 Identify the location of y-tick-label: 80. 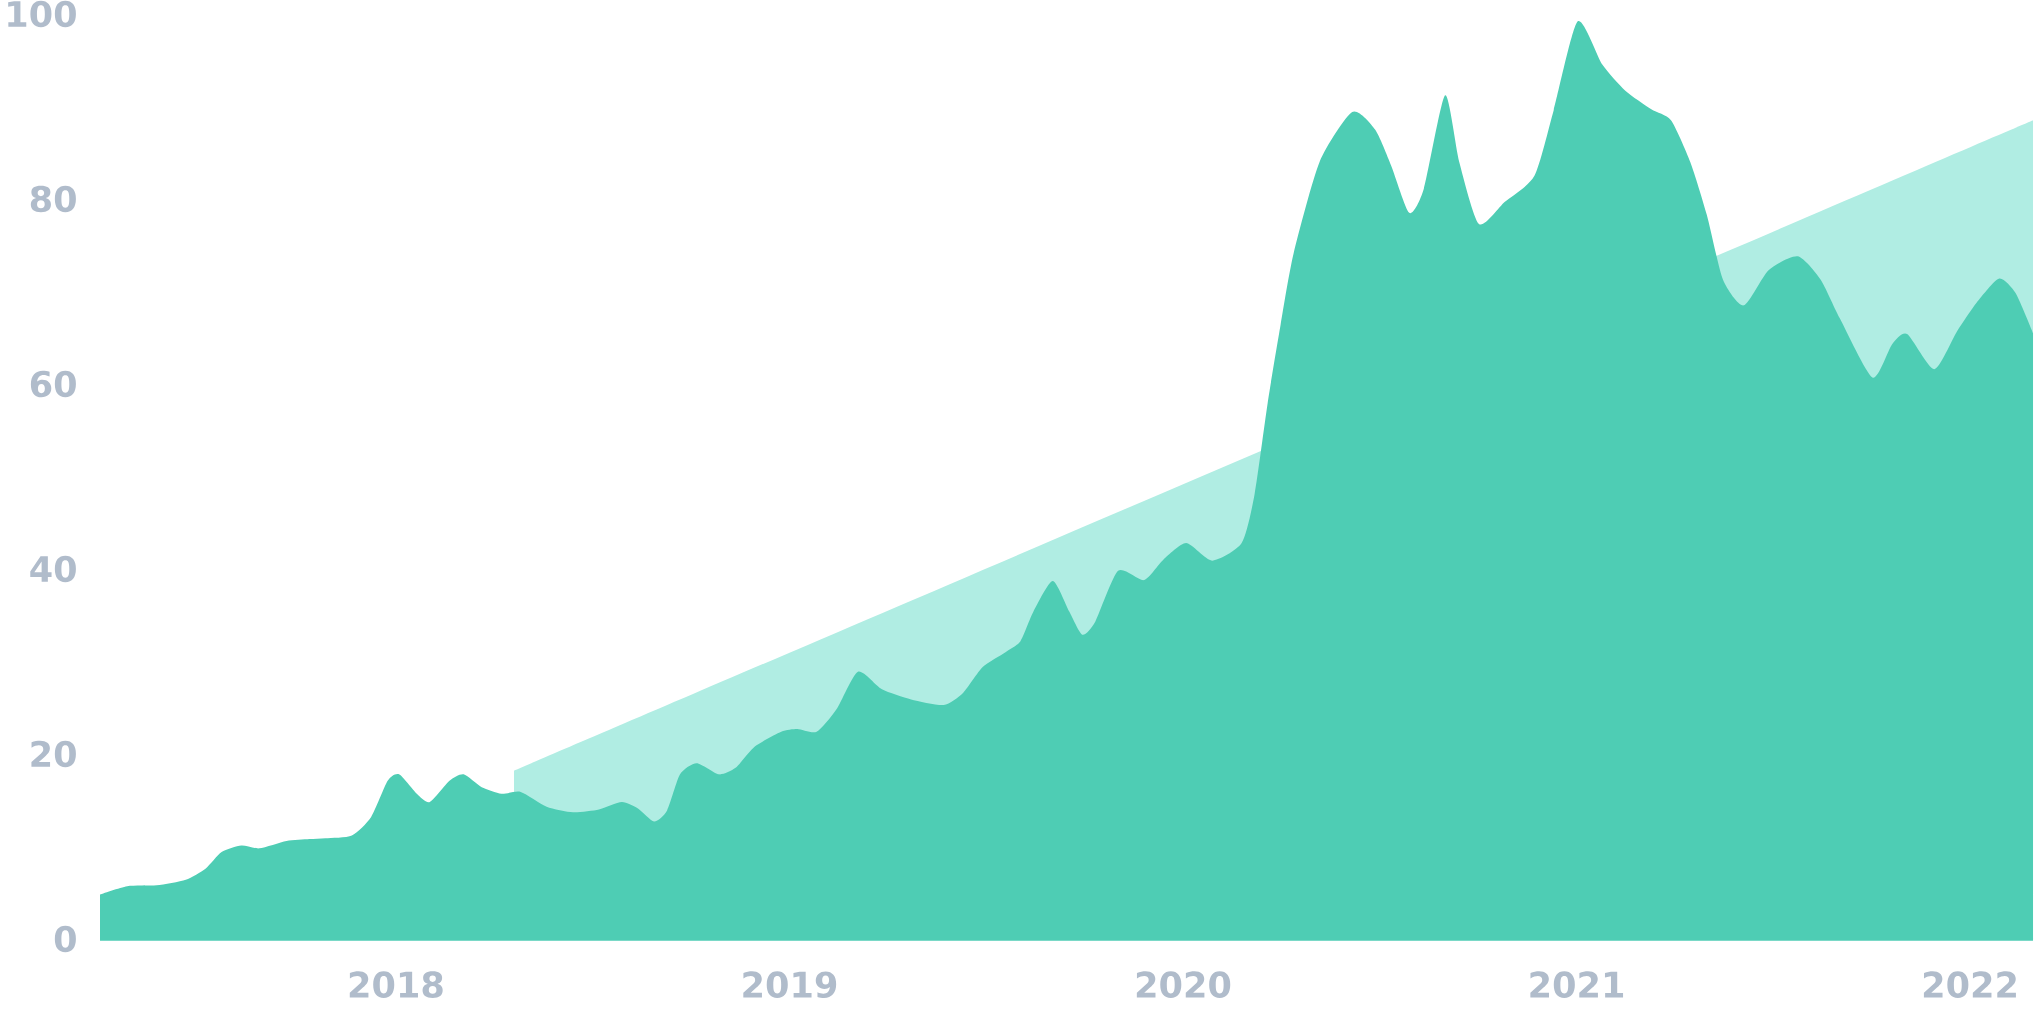
(53, 199).